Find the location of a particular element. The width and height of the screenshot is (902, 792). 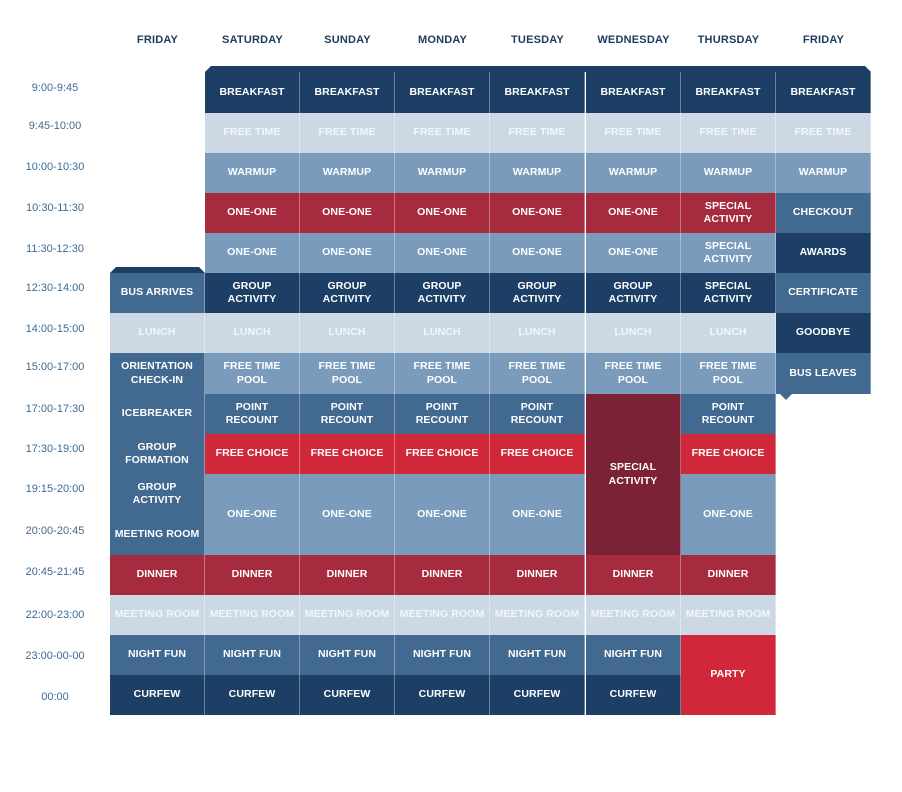

schedule-cell: BUS LEAVES is located at coordinates (823, 376).